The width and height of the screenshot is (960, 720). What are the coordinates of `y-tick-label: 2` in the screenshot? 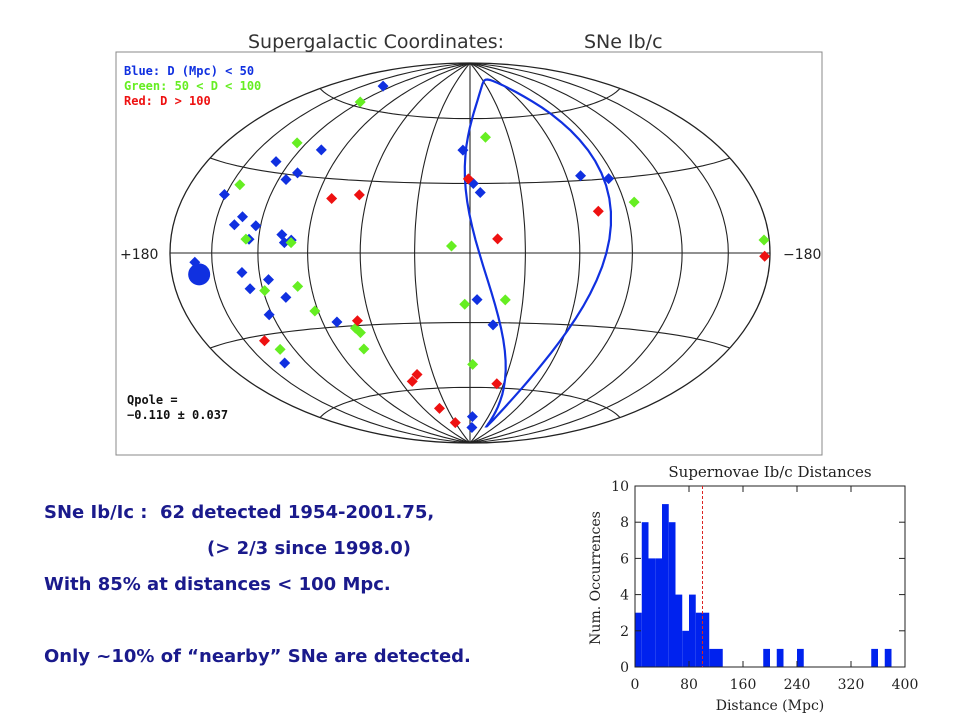 It's located at (624, 632).